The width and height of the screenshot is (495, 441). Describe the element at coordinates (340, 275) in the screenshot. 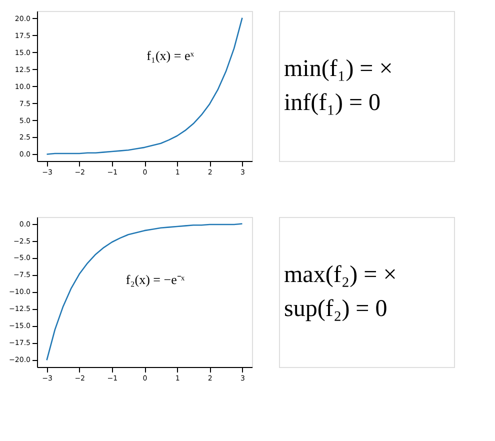

I see `text: max(f₂) = ×` at that location.